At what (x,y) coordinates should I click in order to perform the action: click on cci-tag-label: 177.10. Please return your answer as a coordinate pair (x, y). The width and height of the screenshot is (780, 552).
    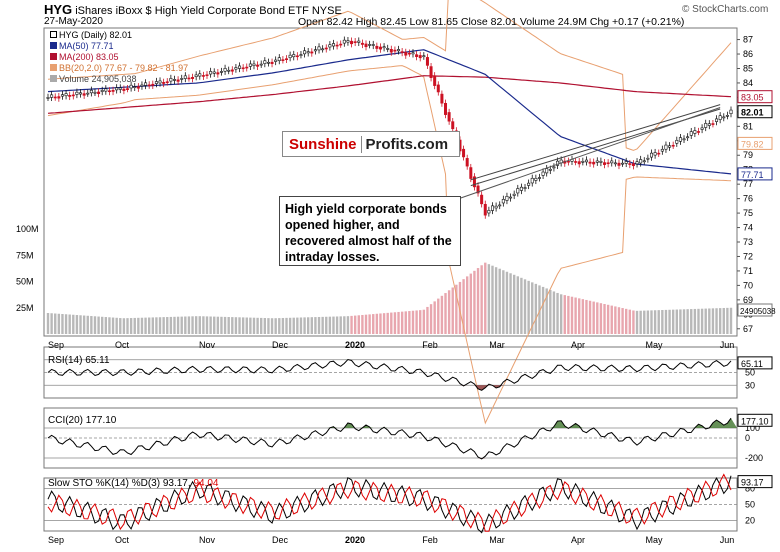
    Looking at the image, I should click on (755, 421).